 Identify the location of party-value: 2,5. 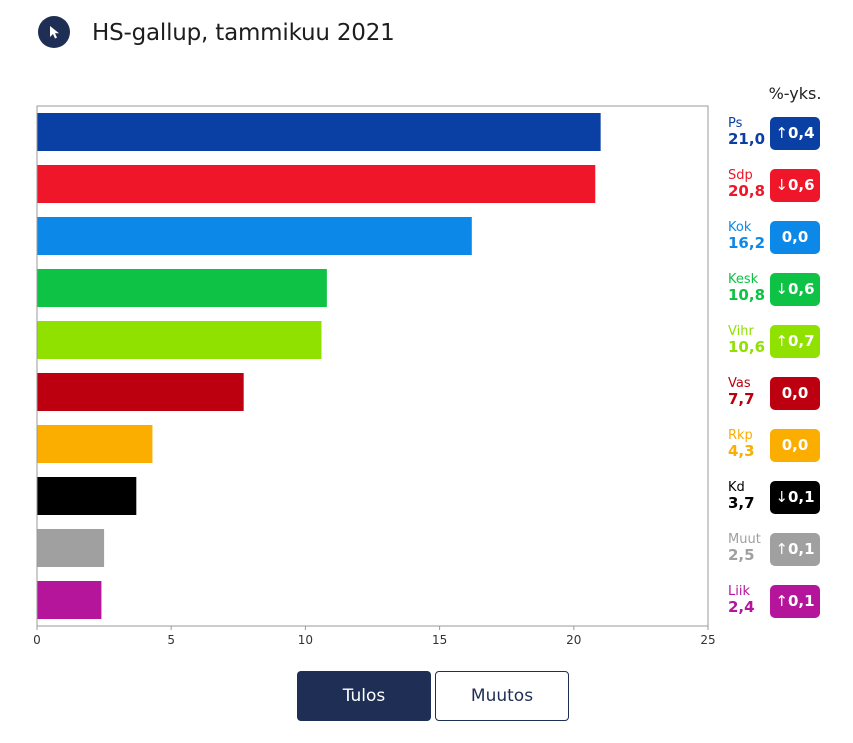
(741, 554).